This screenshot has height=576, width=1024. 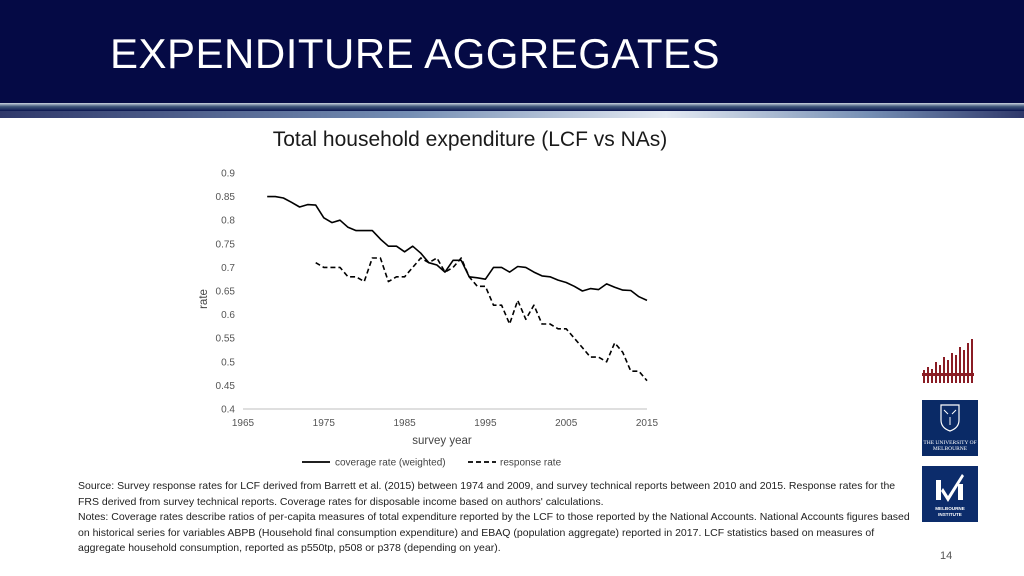 I want to click on institute-name-line2: INSTITUTE, so click(x=950, y=514).